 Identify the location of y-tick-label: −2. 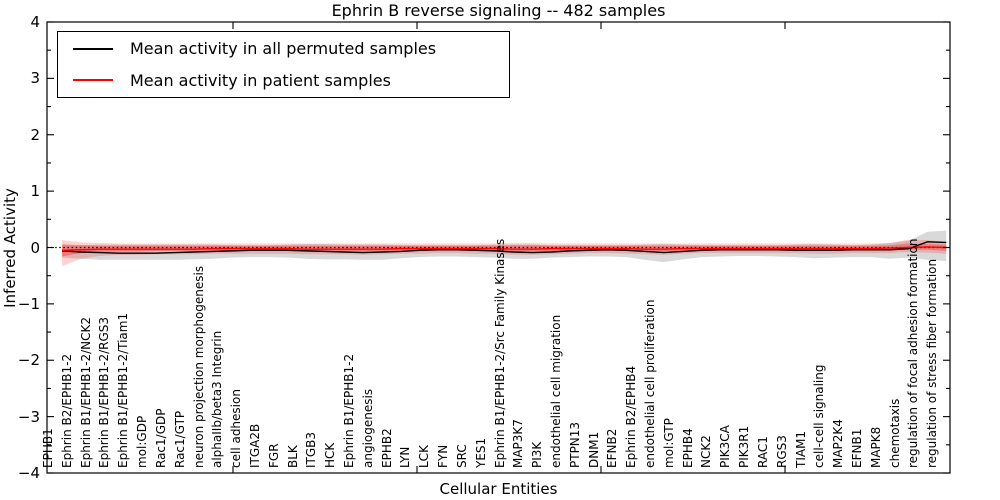
(28, 360).